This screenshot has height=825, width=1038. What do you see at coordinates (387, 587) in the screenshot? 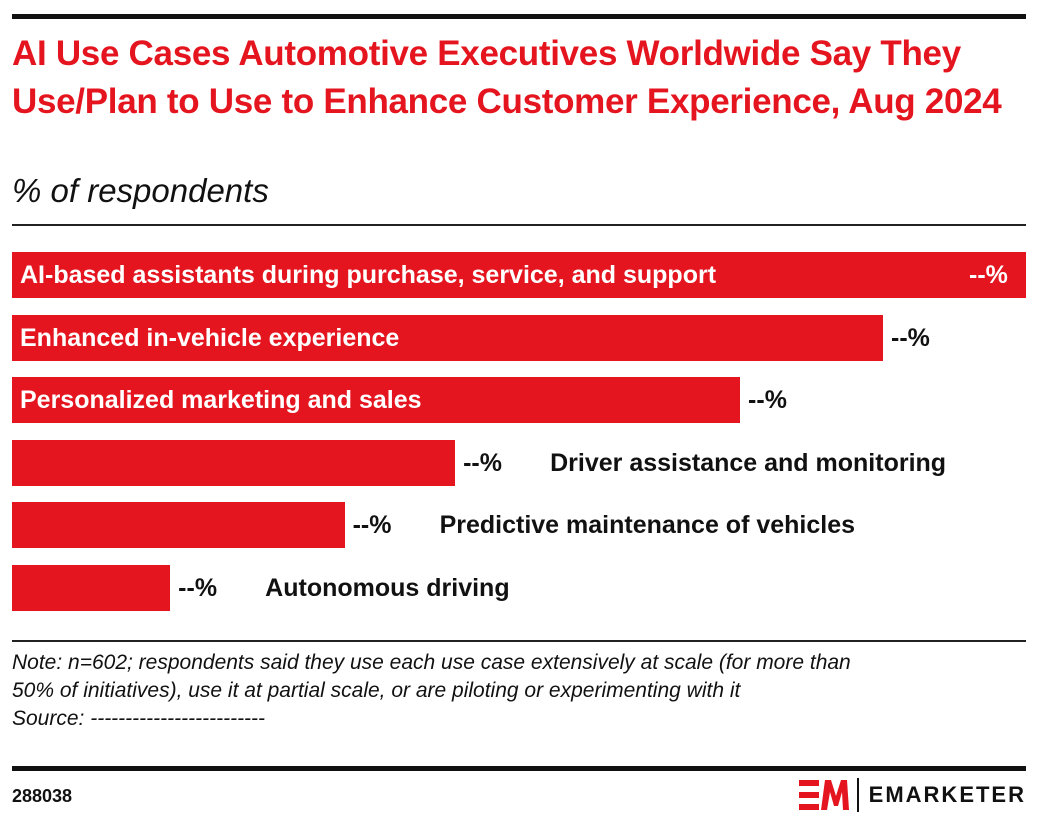
I see `category-label: Autonomous driving` at bounding box center [387, 587].